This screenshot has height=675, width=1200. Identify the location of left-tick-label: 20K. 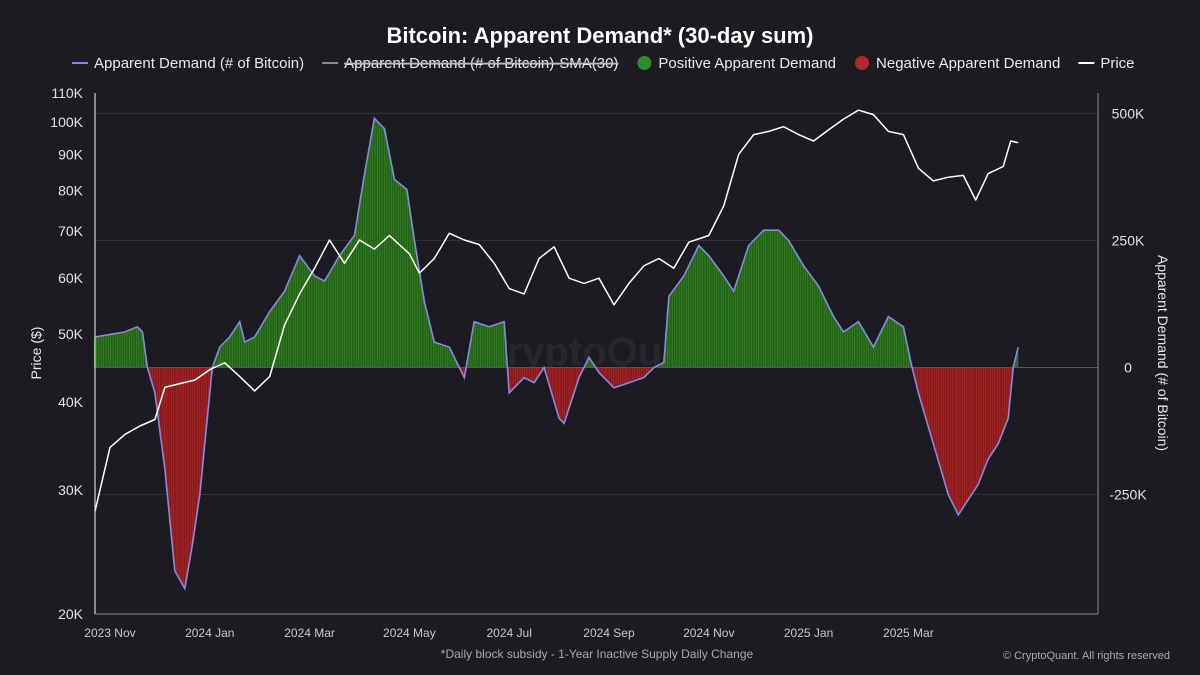
(71, 614).